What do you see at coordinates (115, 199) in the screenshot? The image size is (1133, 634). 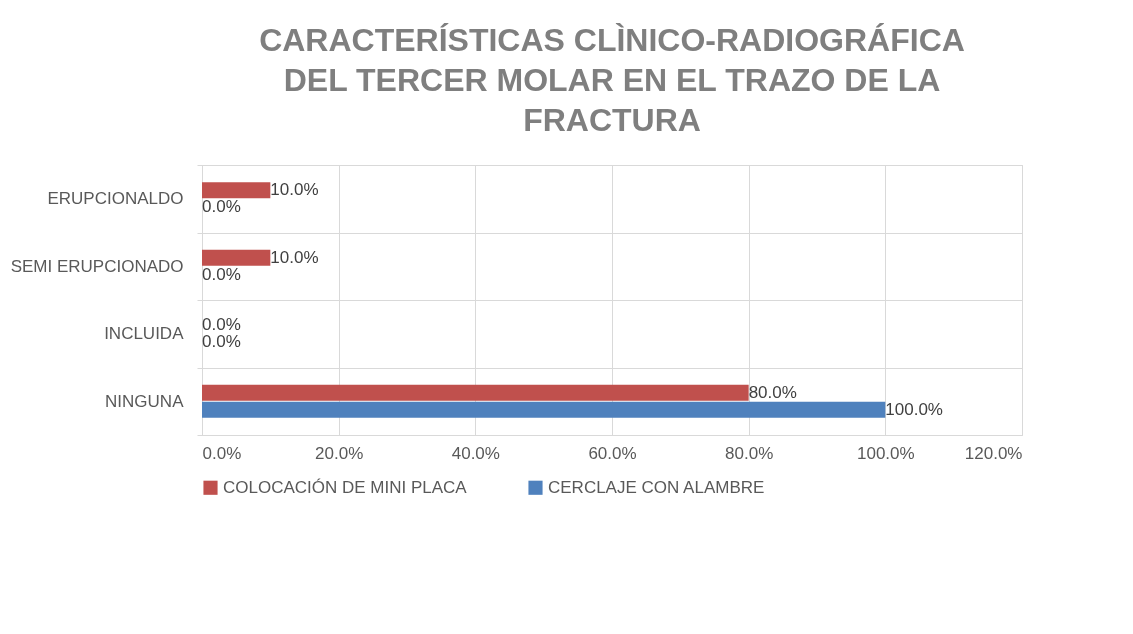 I see `y-tick-label: ERUPCIONALDO` at bounding box center [115, 199].